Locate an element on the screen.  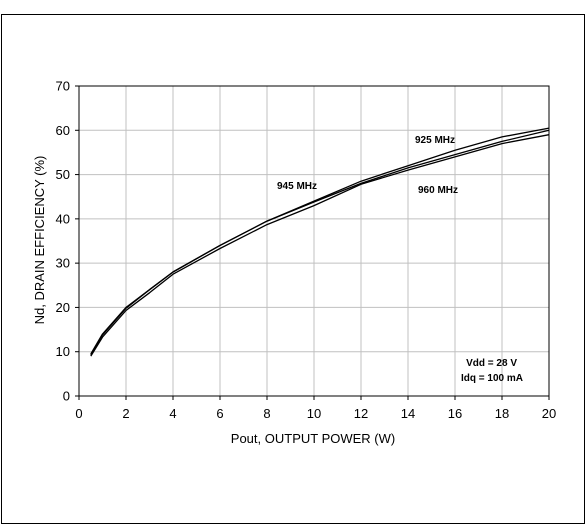
x-tick-label: 12 is located at coordinates (361, 413).